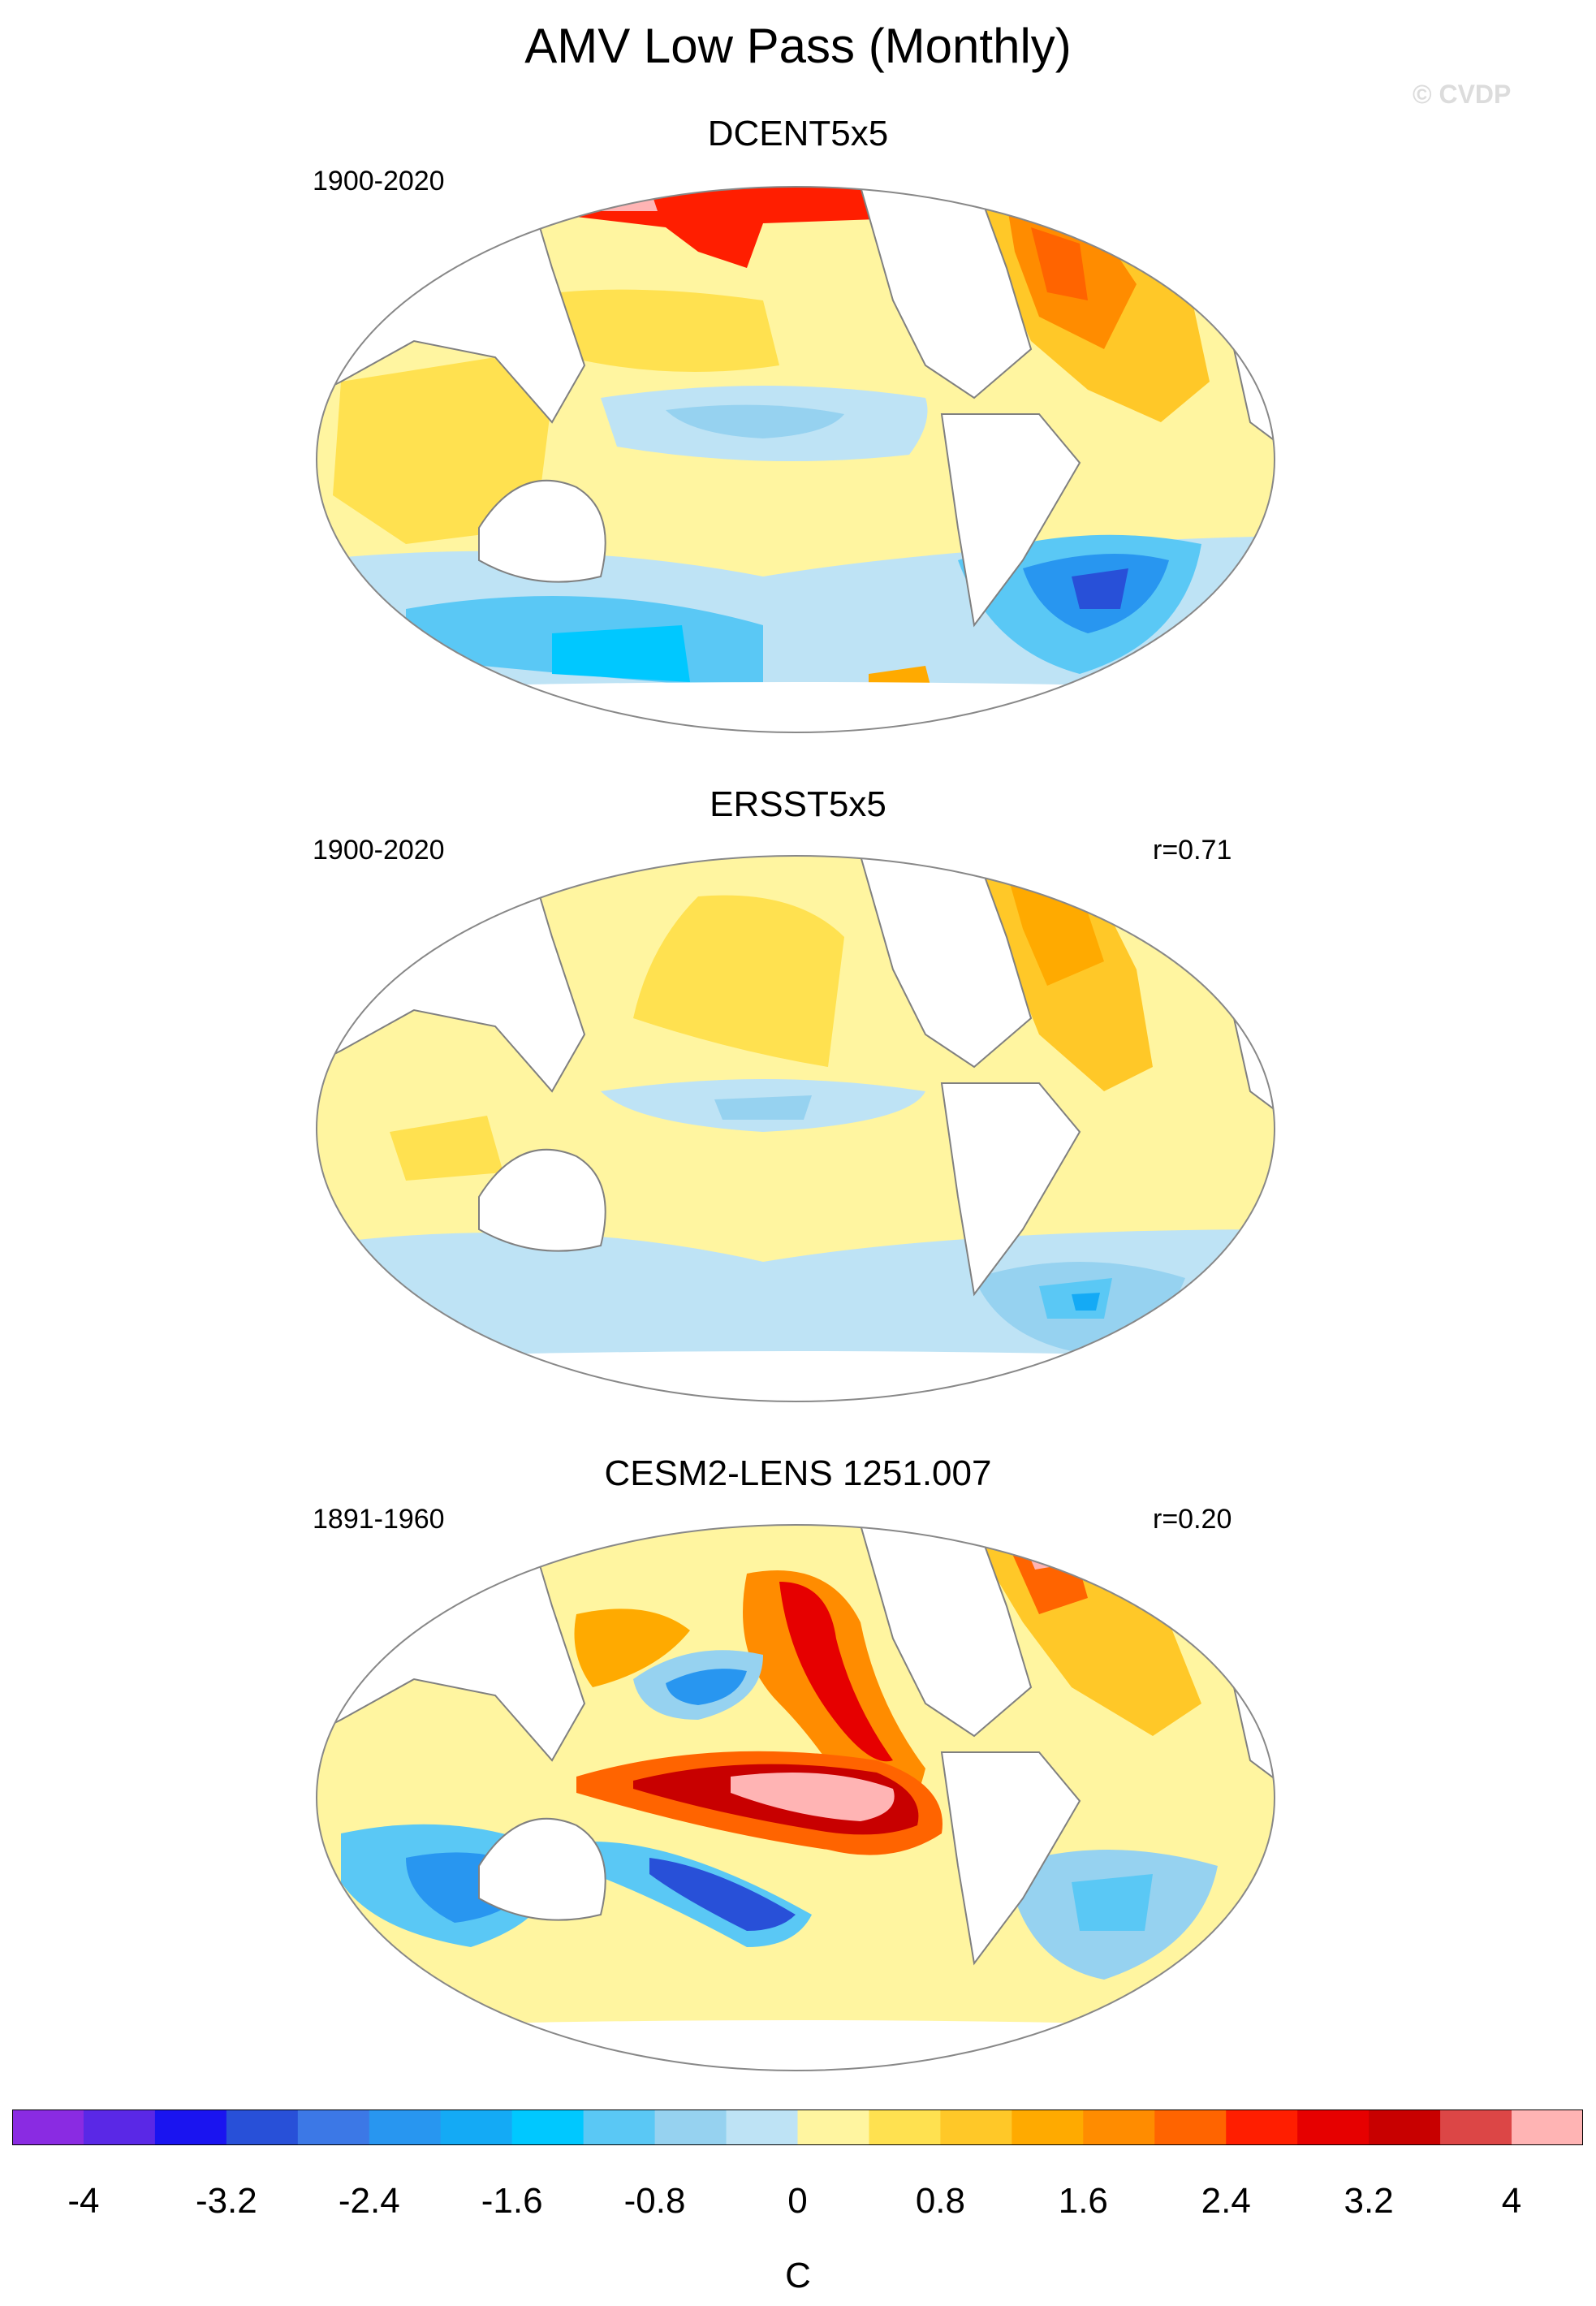 This screenshot has height=2306, width=1596. Describe the element at coordinates (369, 2201) in the screenshot. I see `colorbar-tick-label: -2.4` at that location.